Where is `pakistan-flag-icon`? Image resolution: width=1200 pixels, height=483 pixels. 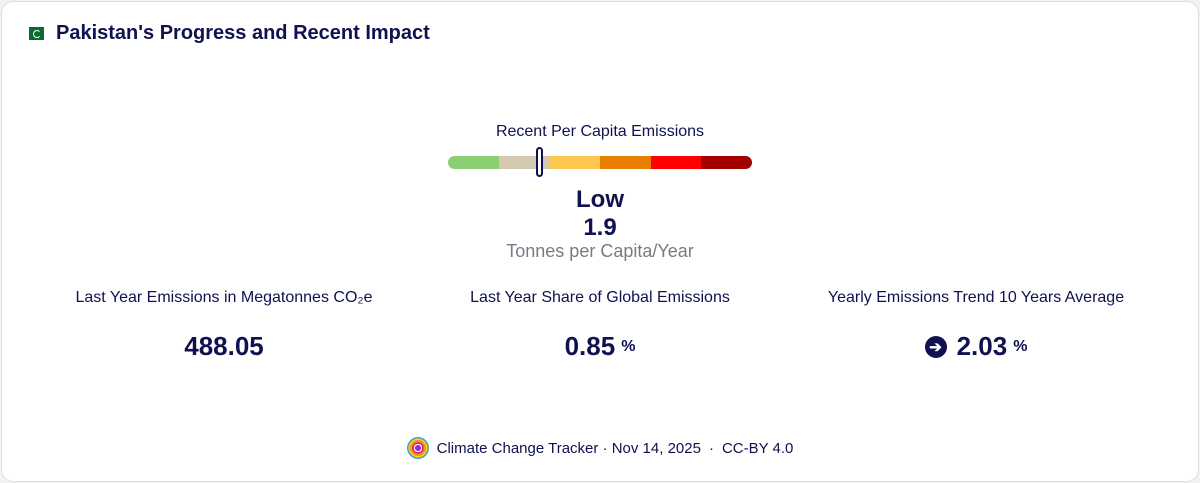 pakistan-flag-icon is located at coordinates (34, 33).